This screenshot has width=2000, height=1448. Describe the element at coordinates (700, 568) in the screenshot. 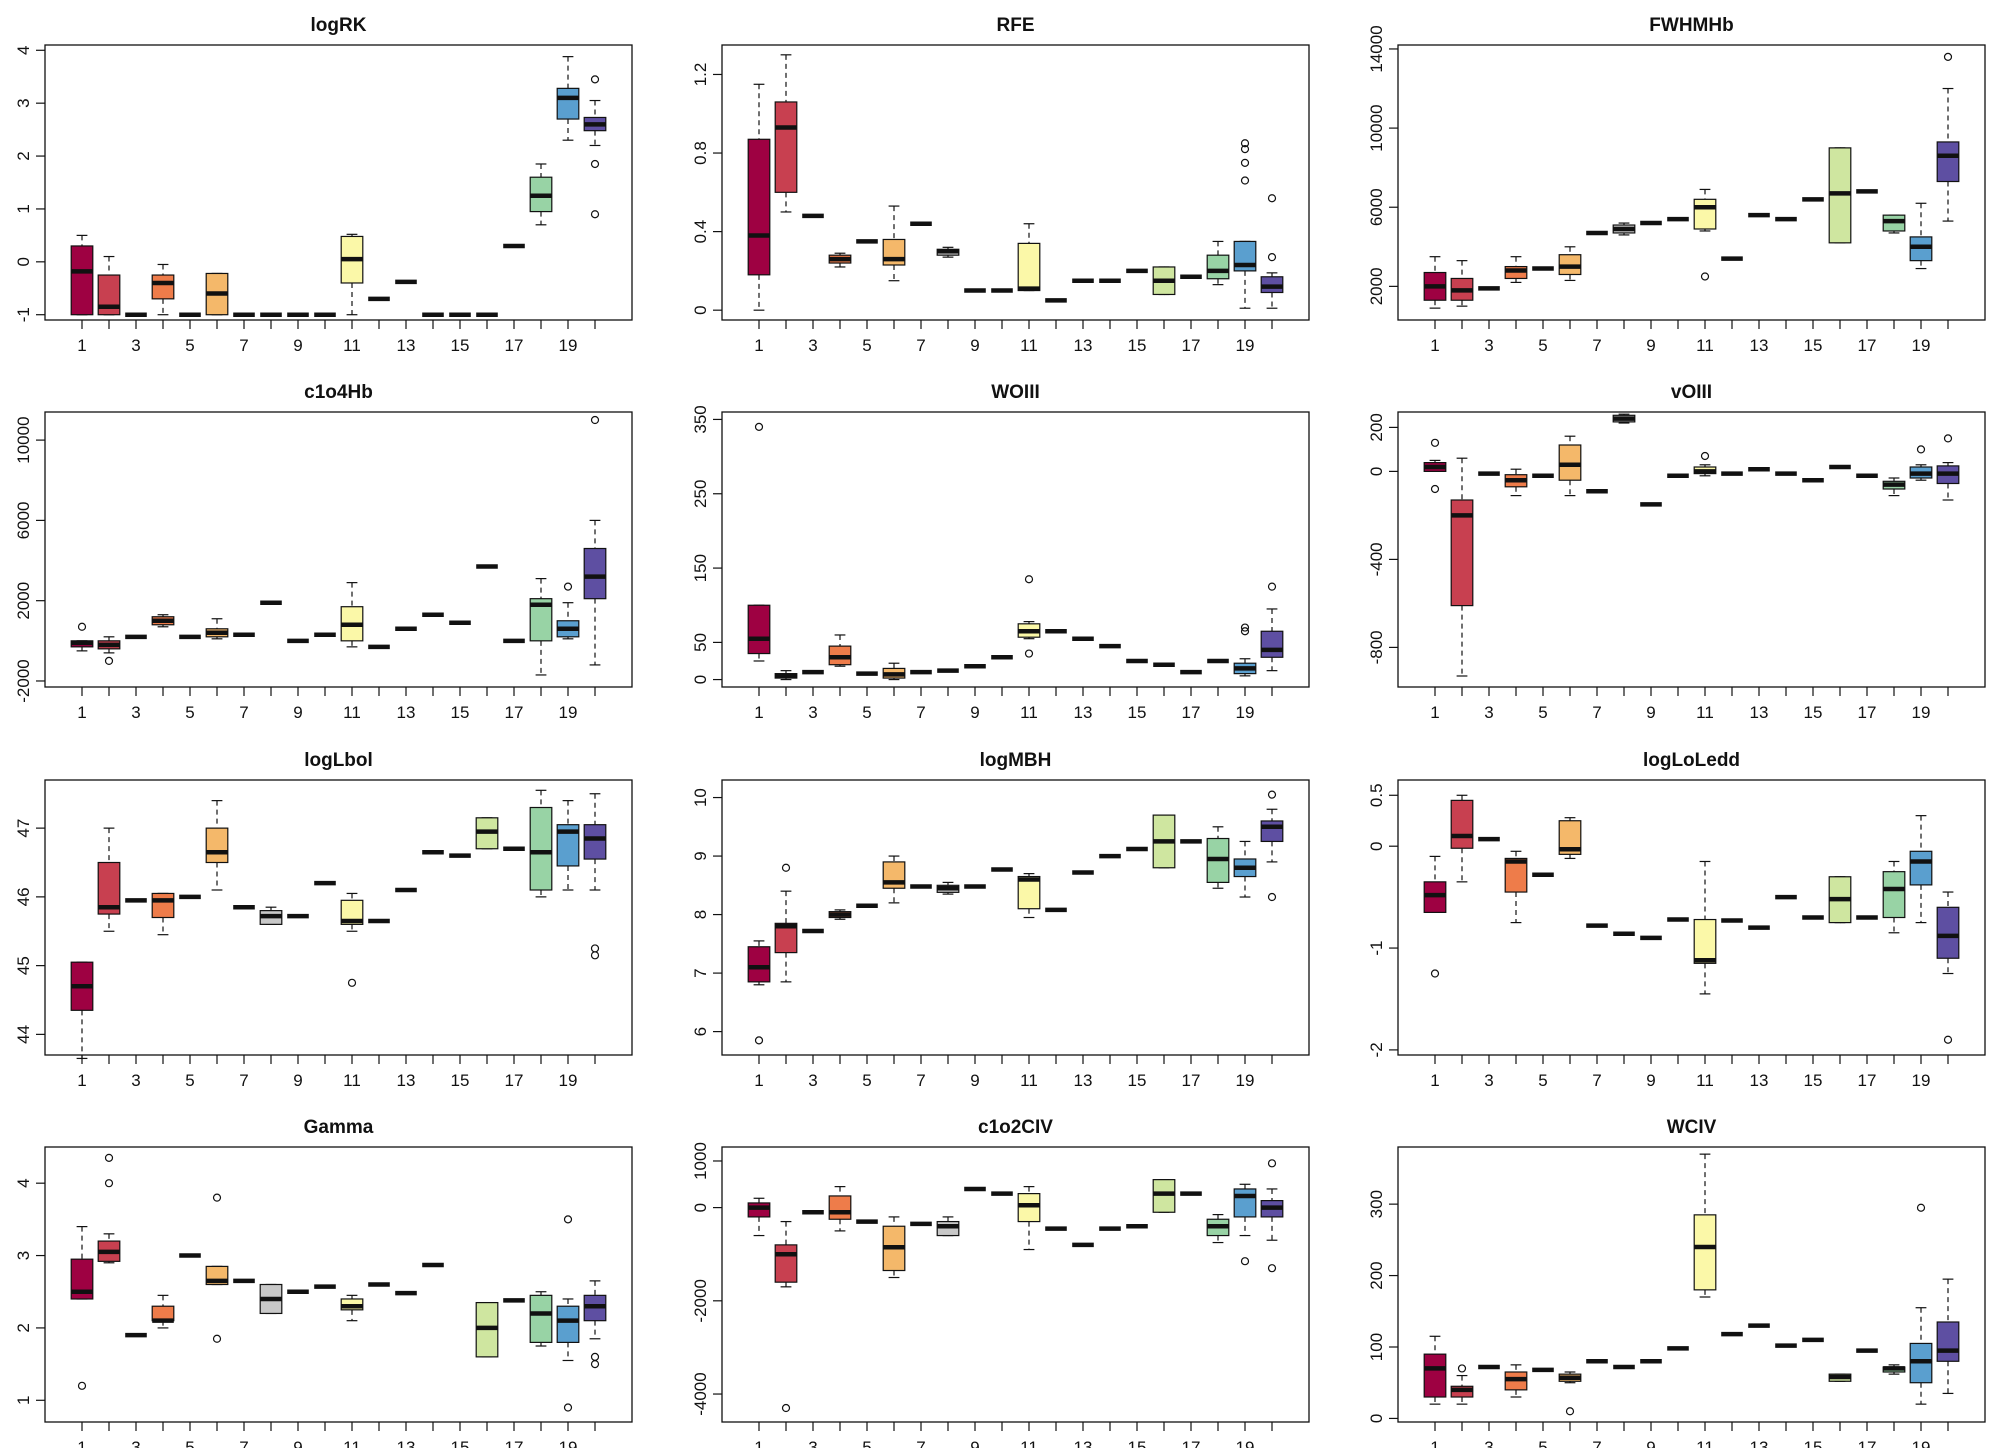

I see `y-tick-label: 150` at that location.